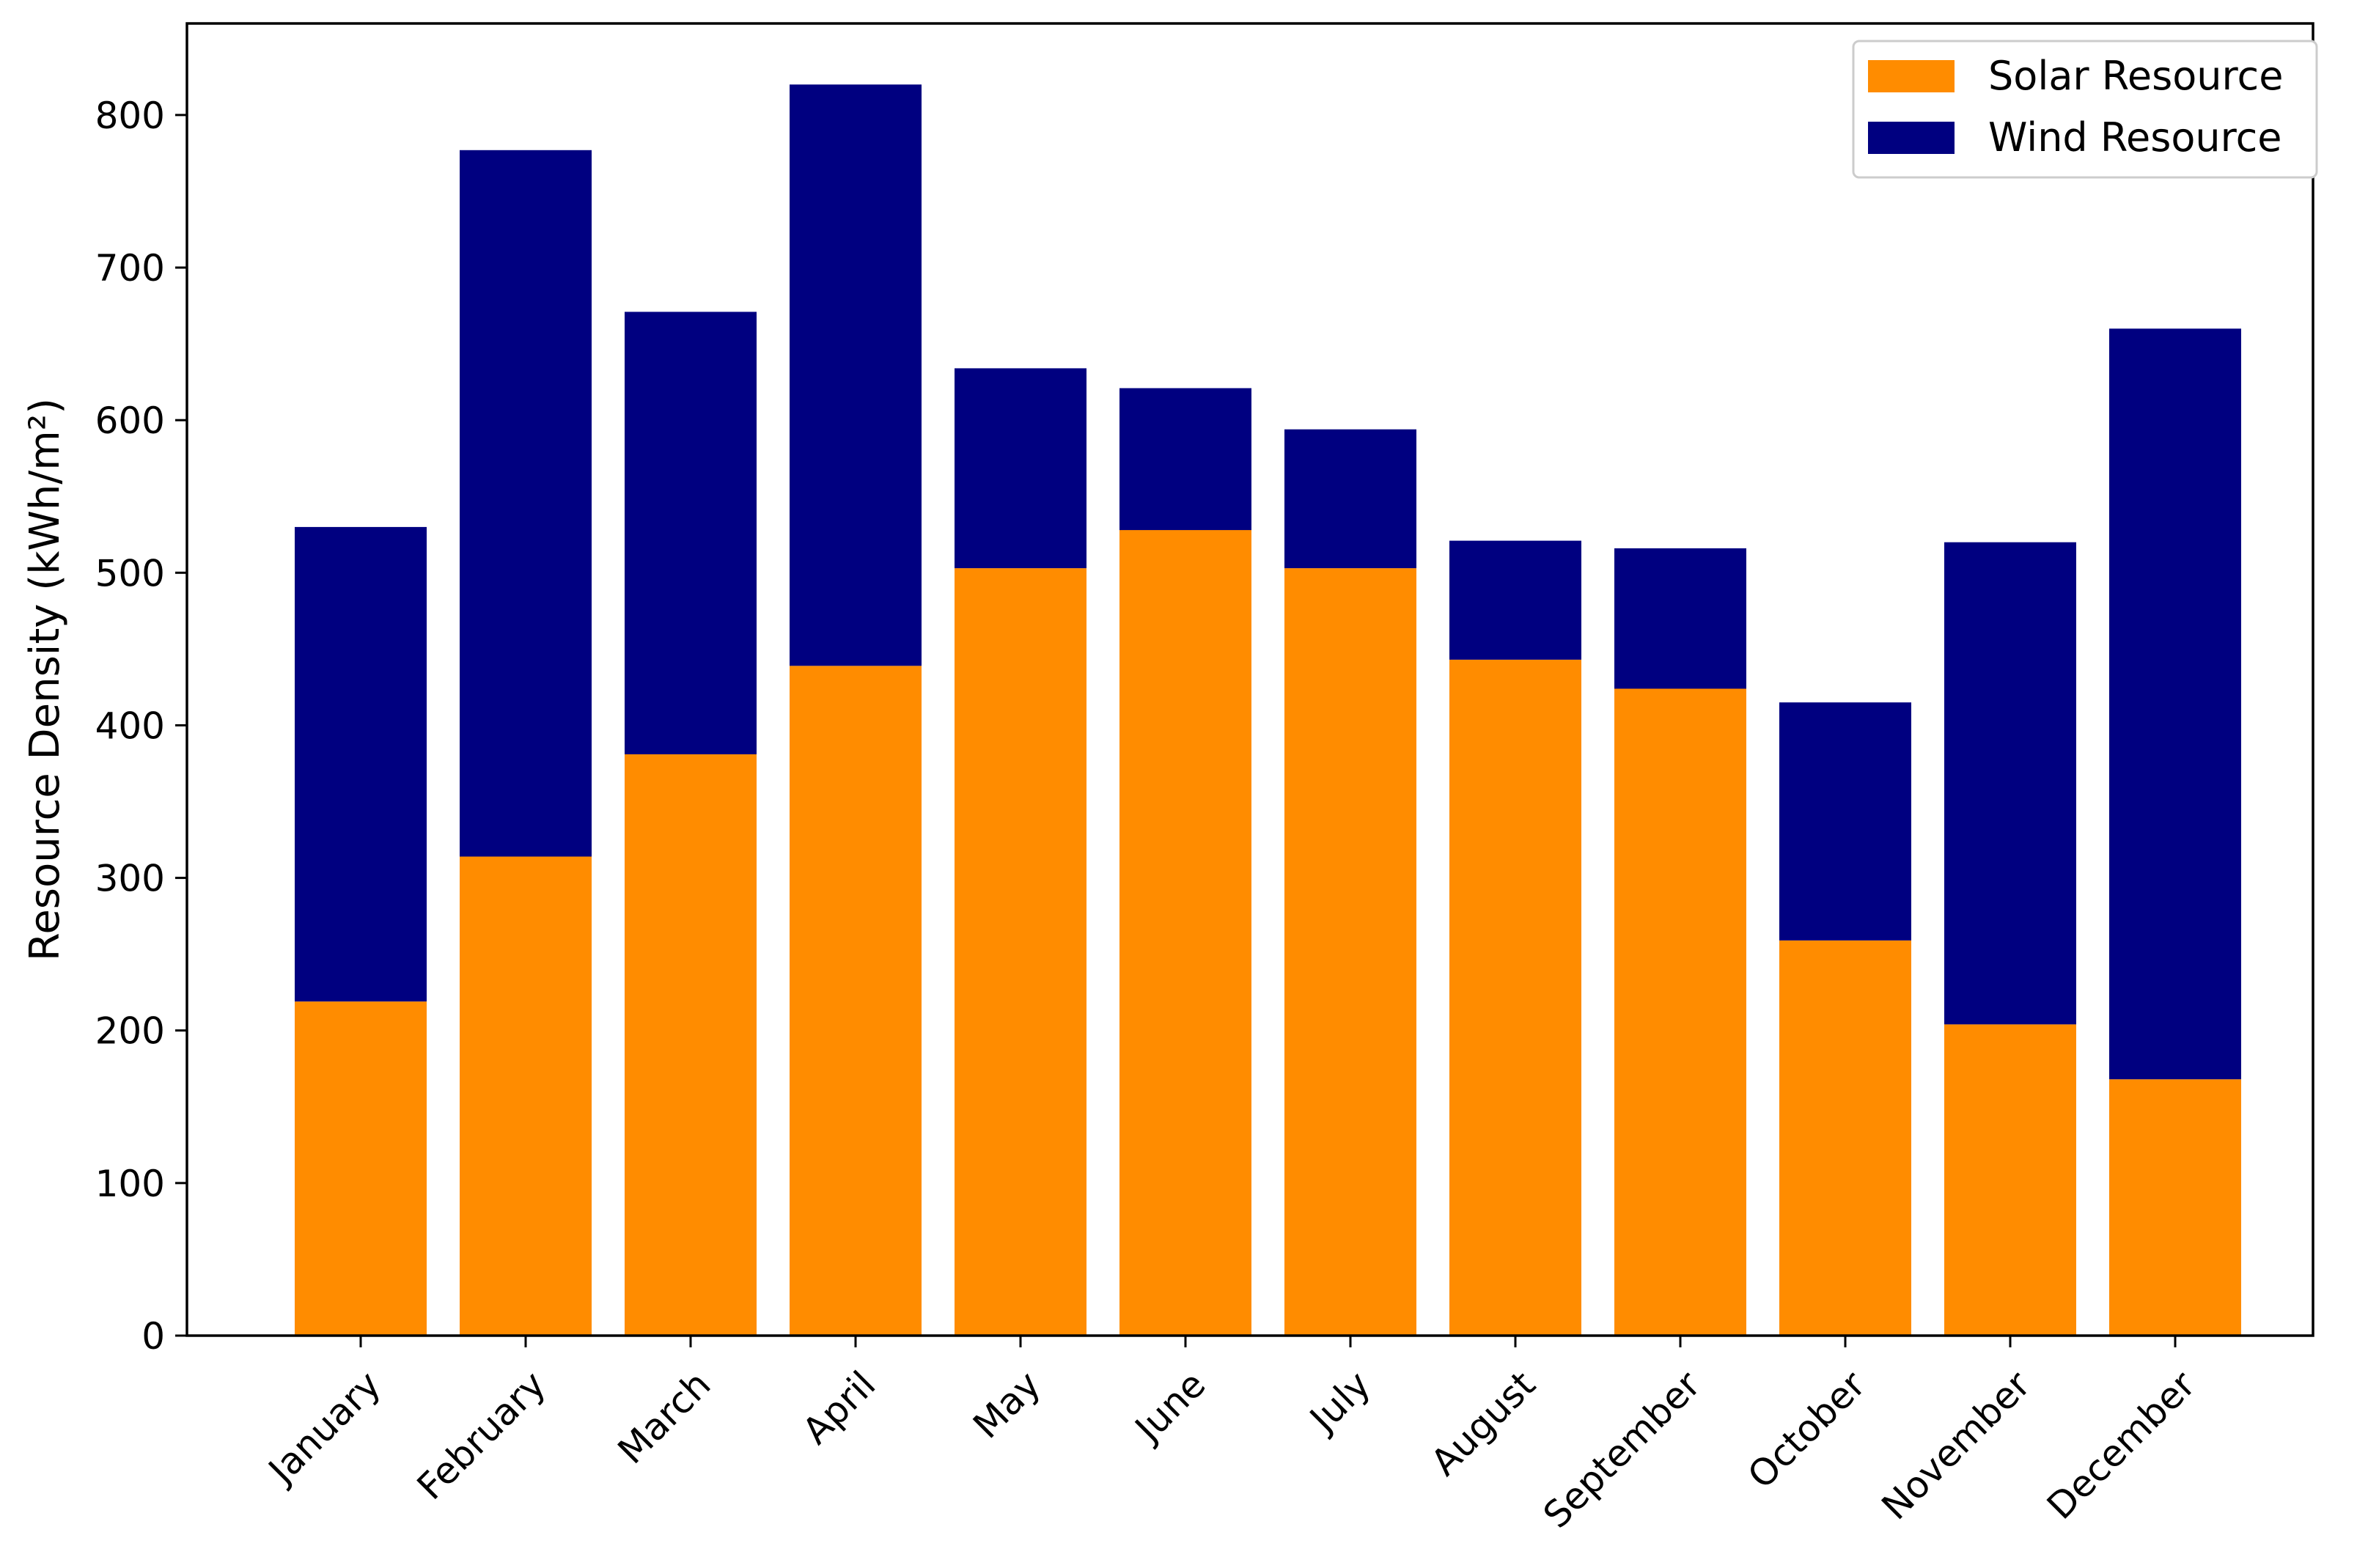 This screenshot has height=1568, width=2357. I want to click on bar-wind-february, so click(526, 504).